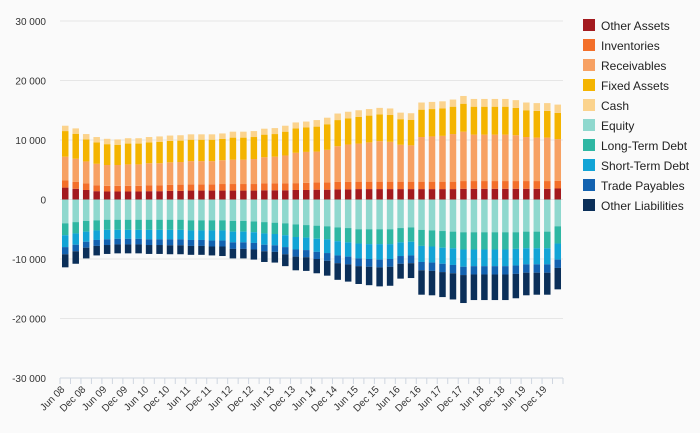 This screenshot has width=700, height=433. I want to click on legend-item: Fixed Assets, so click(626, 86).